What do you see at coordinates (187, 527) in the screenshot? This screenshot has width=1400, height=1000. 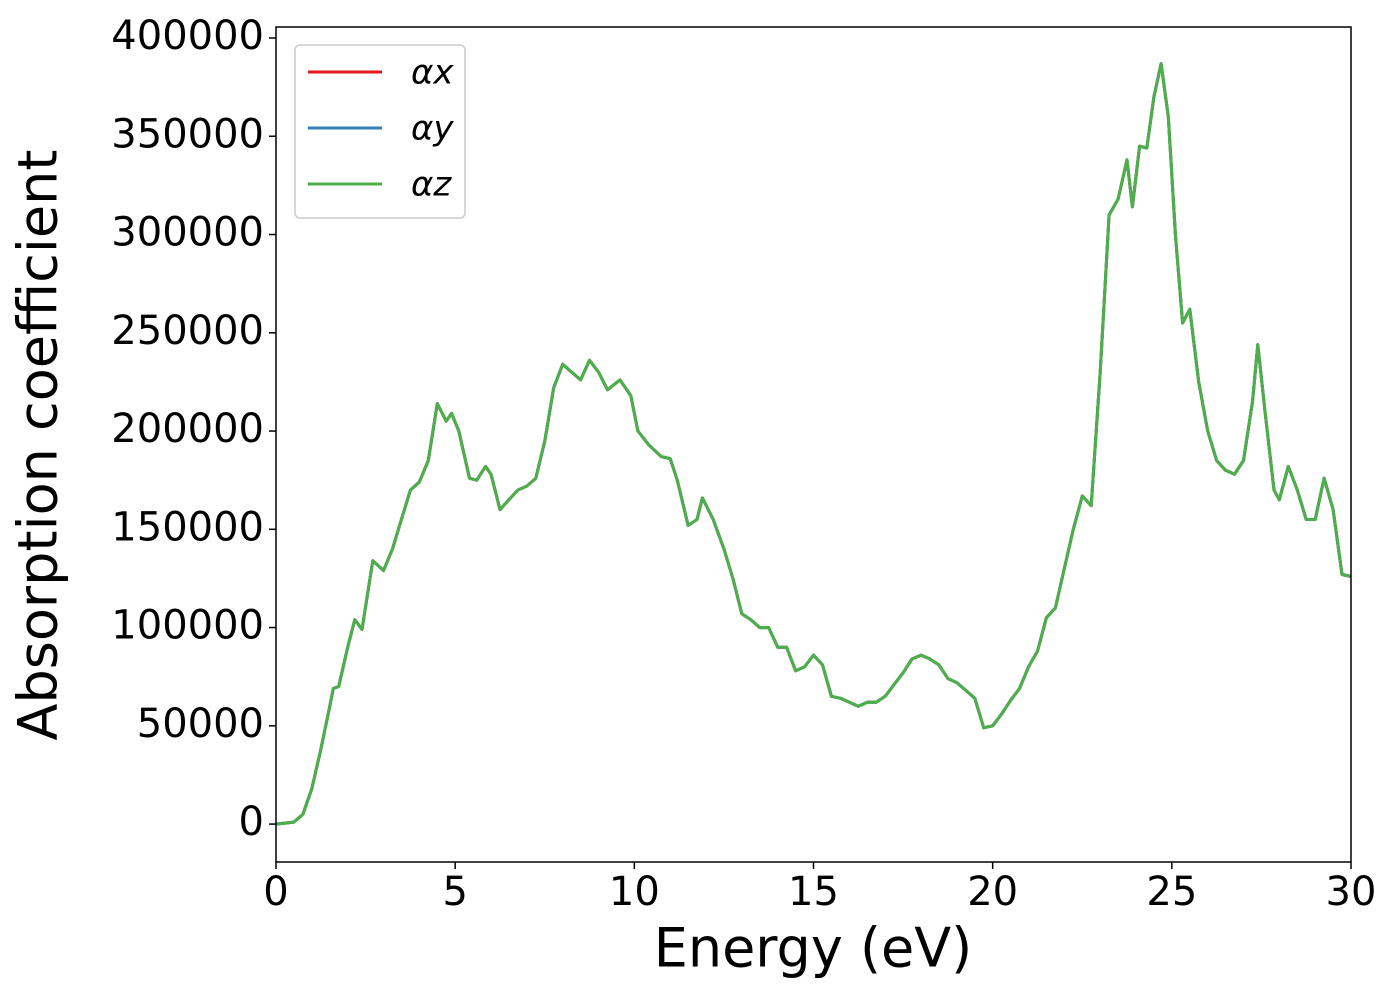 I see `y-tick-label: 150000` at bounding box center [187, 527].